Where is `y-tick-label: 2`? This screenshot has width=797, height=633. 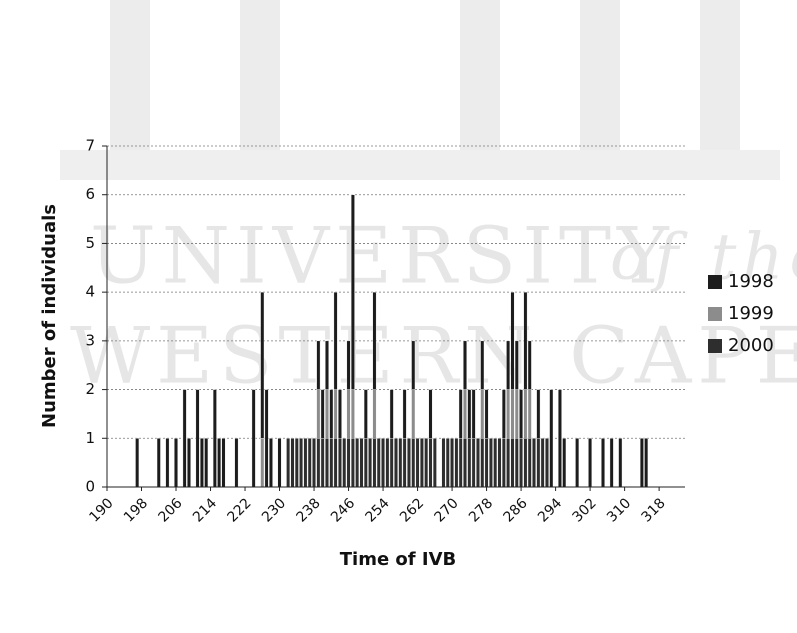
y-tick-label: 2 is located at coordinates (90, 389).